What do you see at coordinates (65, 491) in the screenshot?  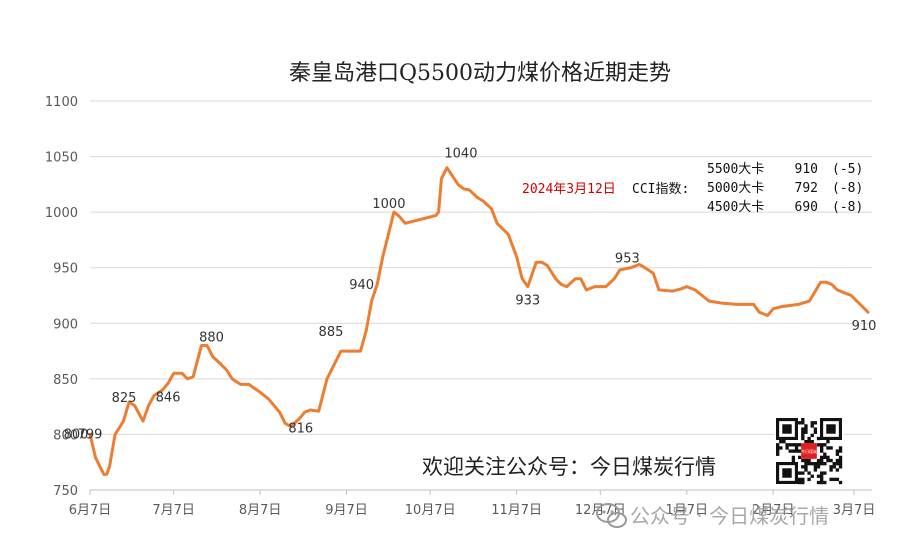 I see `y-tick-label: 750` at bounding box center [65, 491].